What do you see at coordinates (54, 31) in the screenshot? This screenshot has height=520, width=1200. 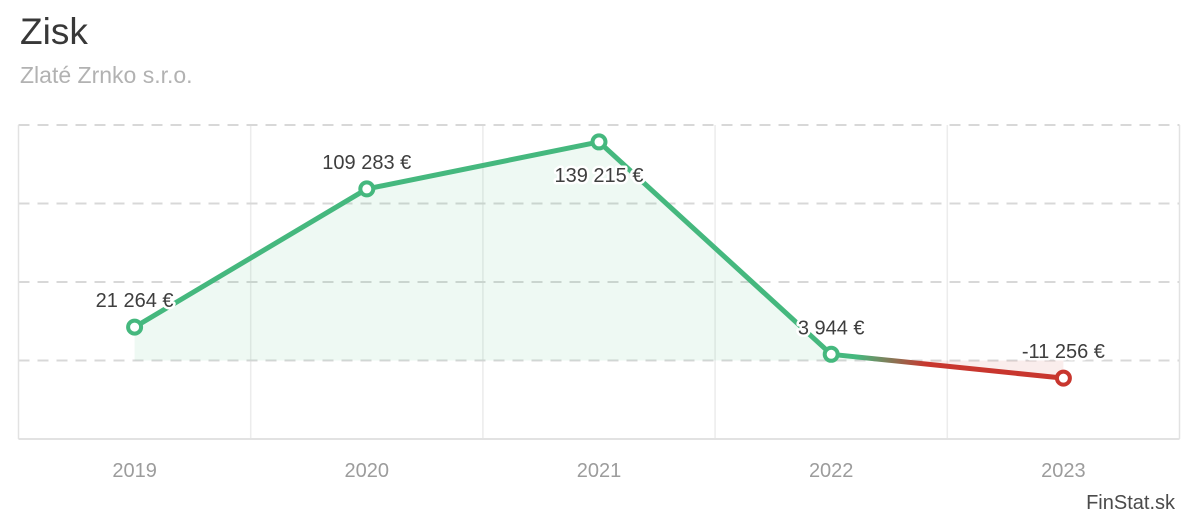 I see `page-title: Zisk` at bounding box center [54, 31].